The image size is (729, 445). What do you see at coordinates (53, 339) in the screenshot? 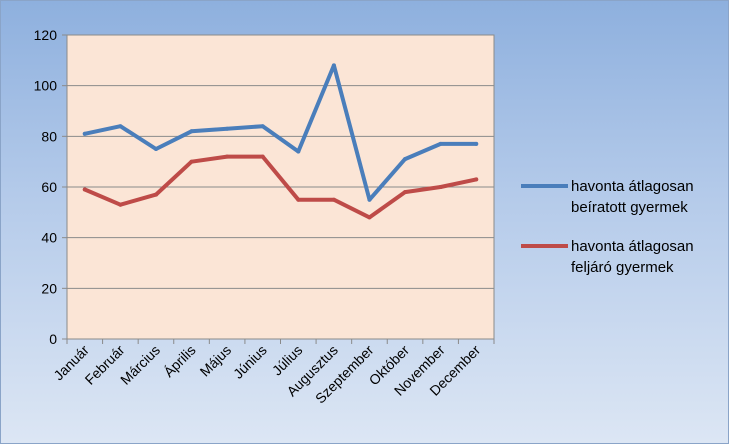
I see `y-tick-label: 0` at bounding box center [53, 339].